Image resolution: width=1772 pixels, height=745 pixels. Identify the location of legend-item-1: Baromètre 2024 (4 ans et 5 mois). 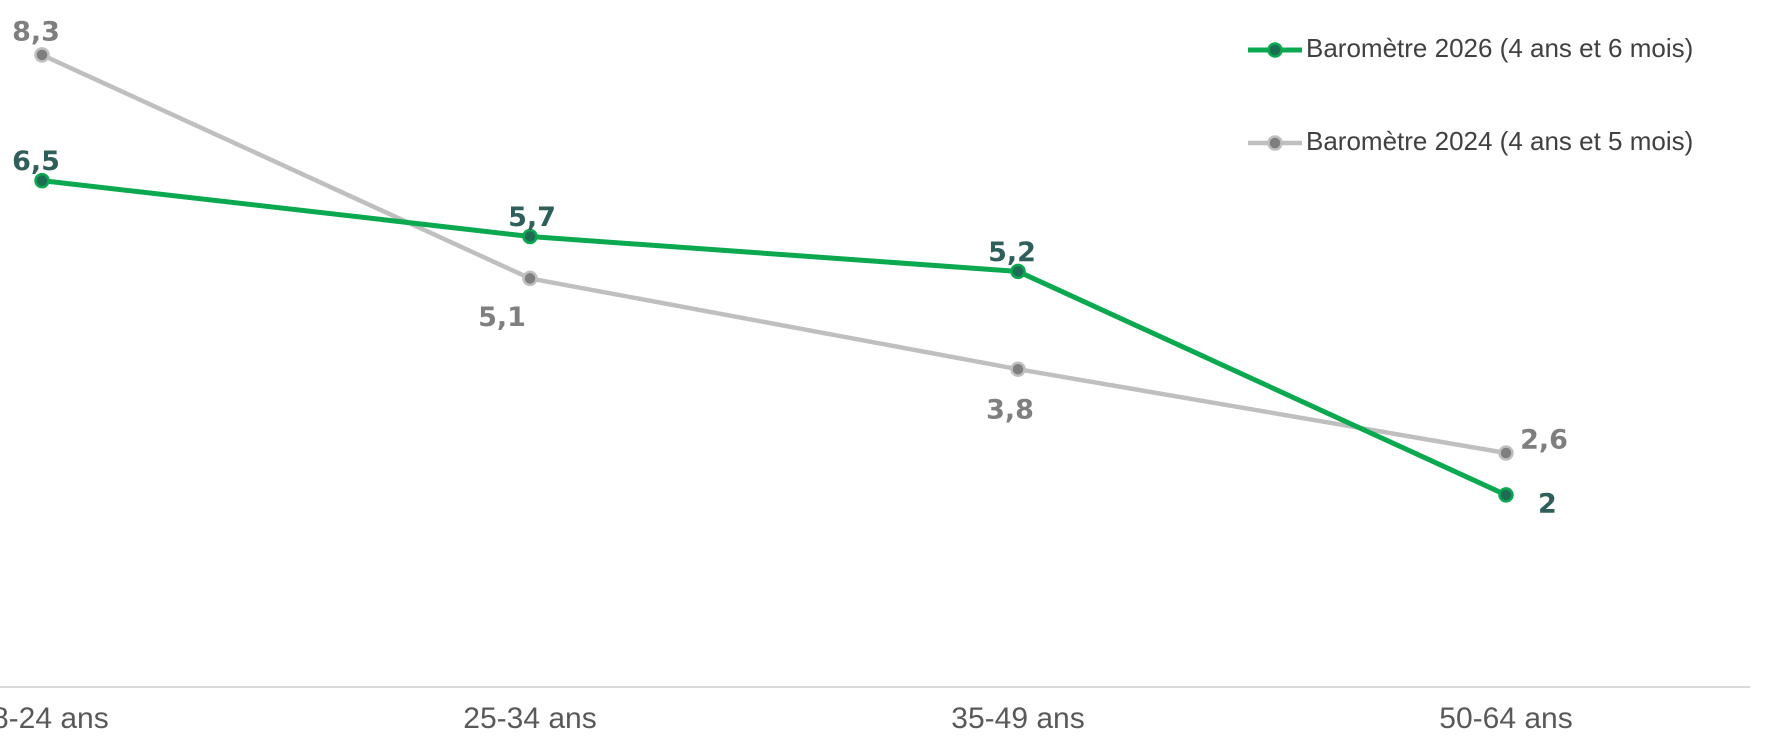
(1470, 141).